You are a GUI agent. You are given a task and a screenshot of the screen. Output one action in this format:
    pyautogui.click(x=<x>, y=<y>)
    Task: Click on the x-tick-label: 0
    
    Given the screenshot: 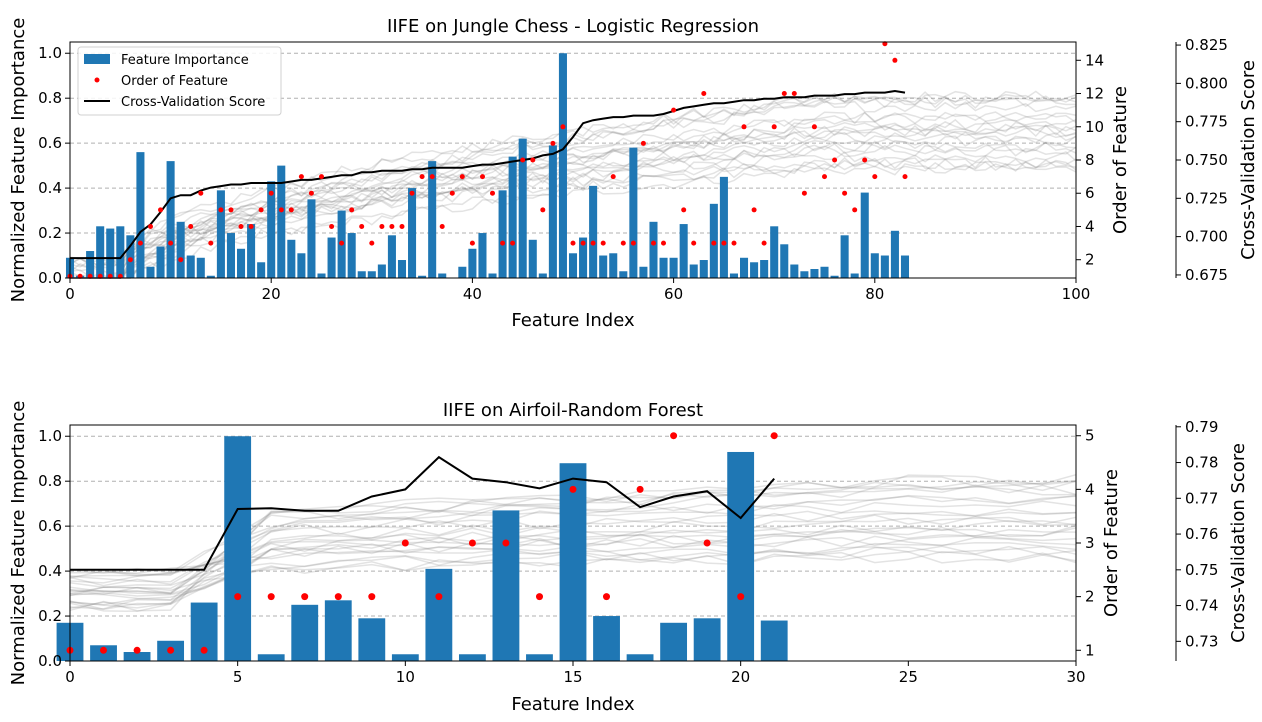 What is the action you would take?
    pyautogui.click(x=70, y=294)
    